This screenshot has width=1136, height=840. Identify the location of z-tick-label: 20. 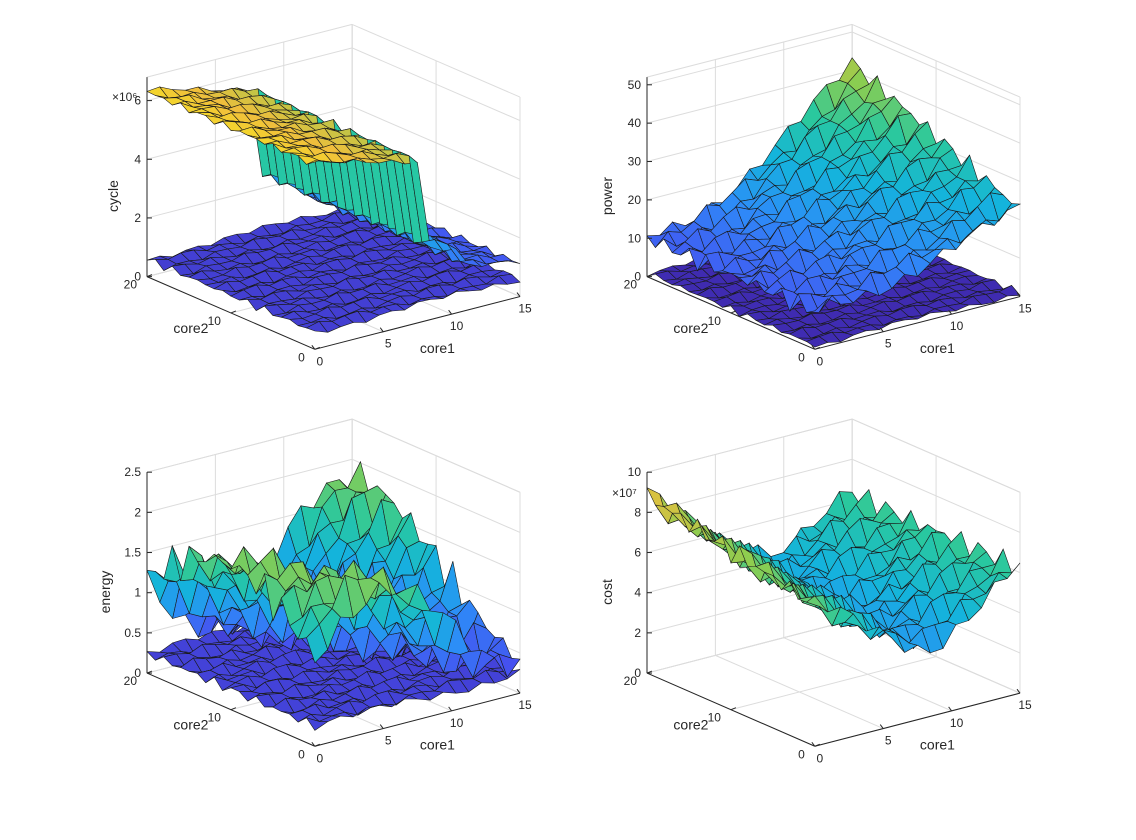
(635, 200).